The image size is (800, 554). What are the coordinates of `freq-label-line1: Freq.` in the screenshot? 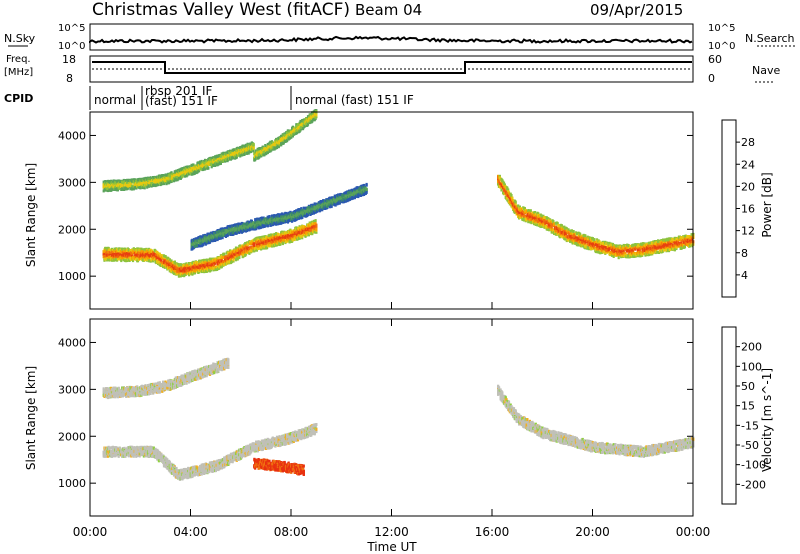 It's located at (18, 59).